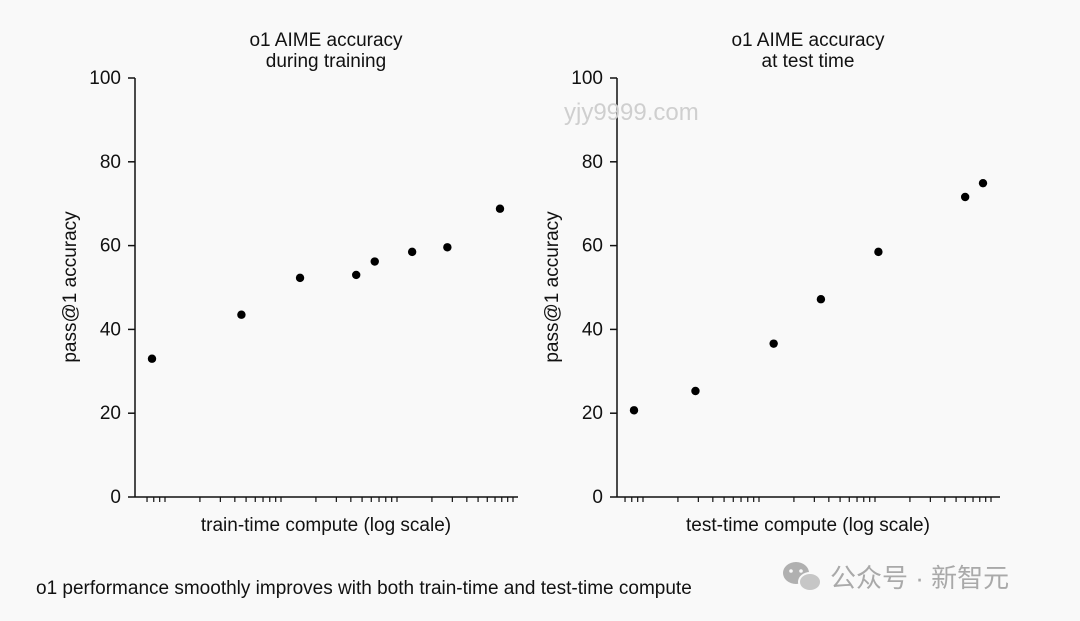 Image resolution: width=1080 pixels, height=621 pixels. What do you see at coordinates (808, 61) in the screenshot?
I see `chart-title-line2: at test time` at bounding box center [808, 61].